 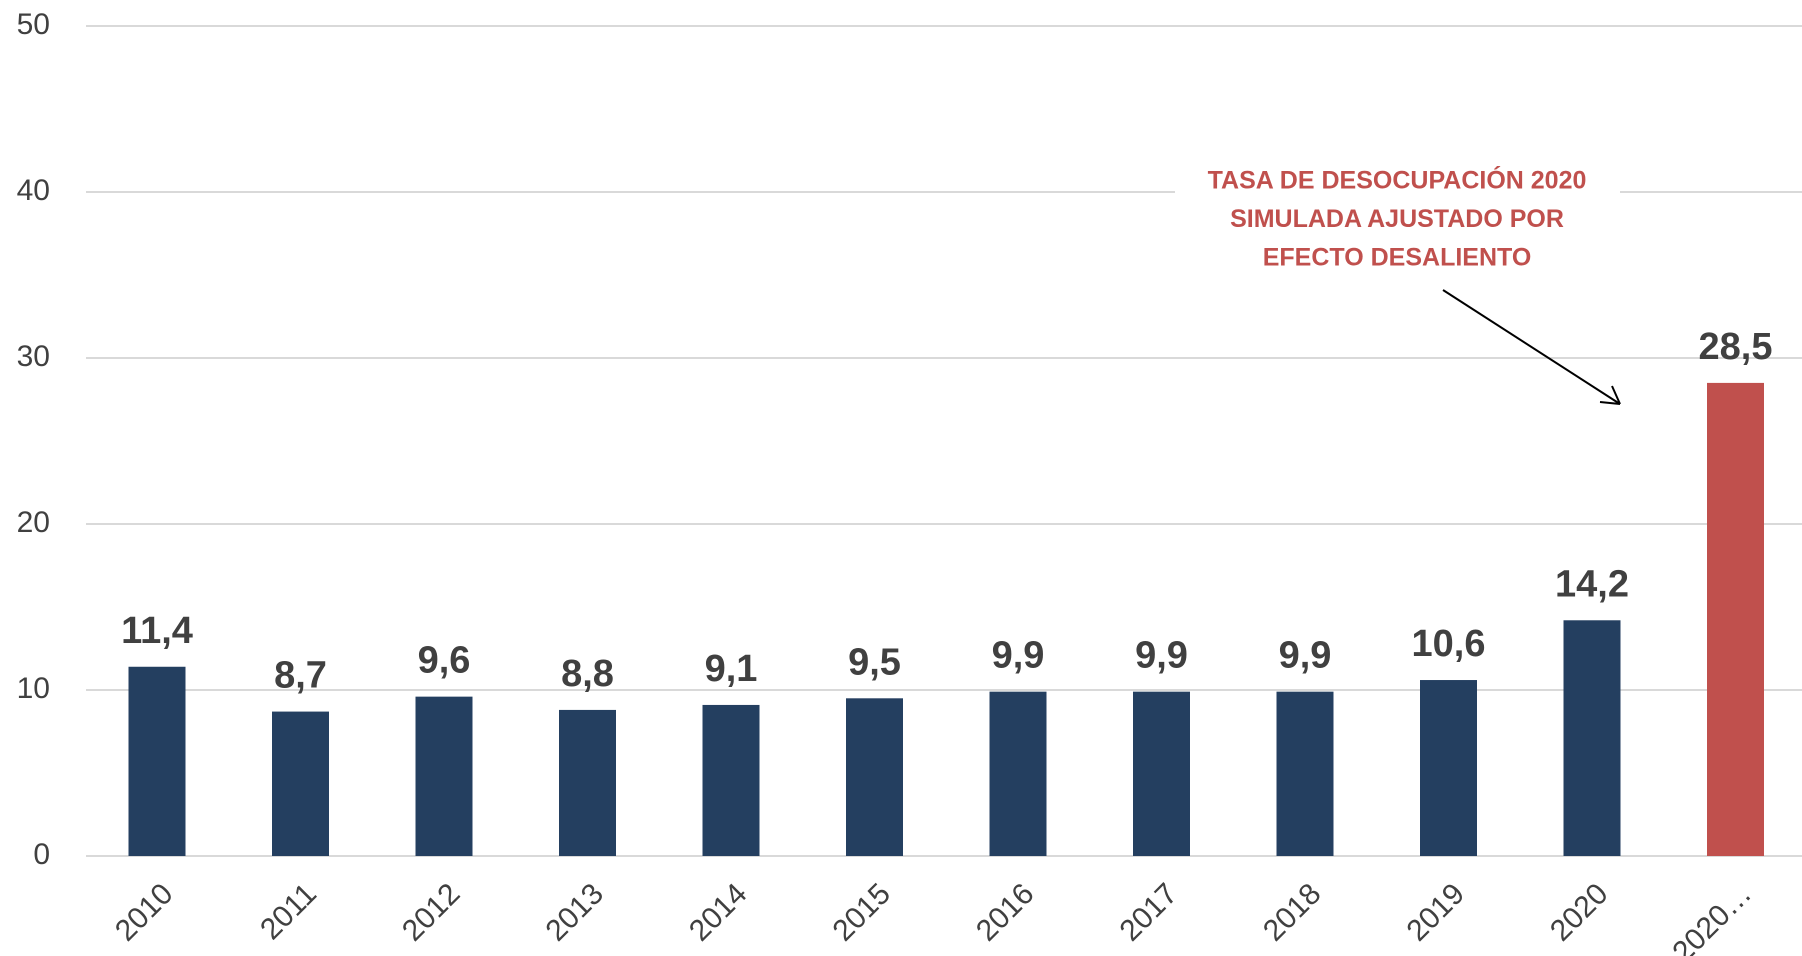 What do you see at coordinates (300, 676) in the screenshot?
I see `value-label: 8,7` at bounding box center [300, 676].